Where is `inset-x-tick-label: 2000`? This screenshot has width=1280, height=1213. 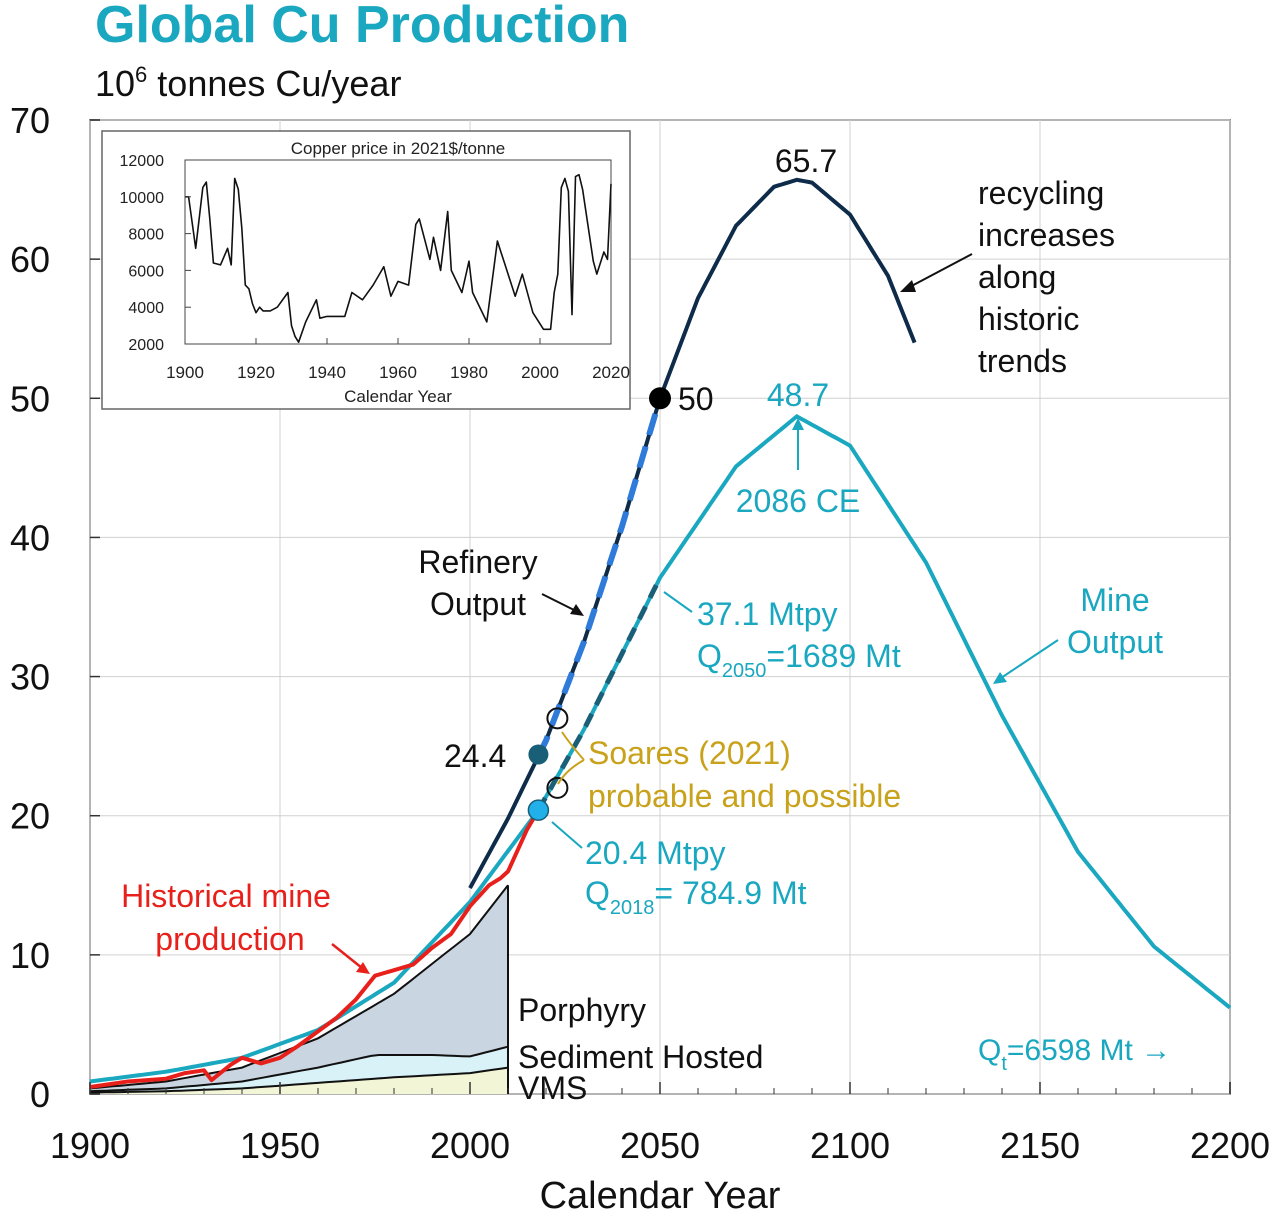
inset-x-tick-label: 2000 is located at coordinates (540, 372).